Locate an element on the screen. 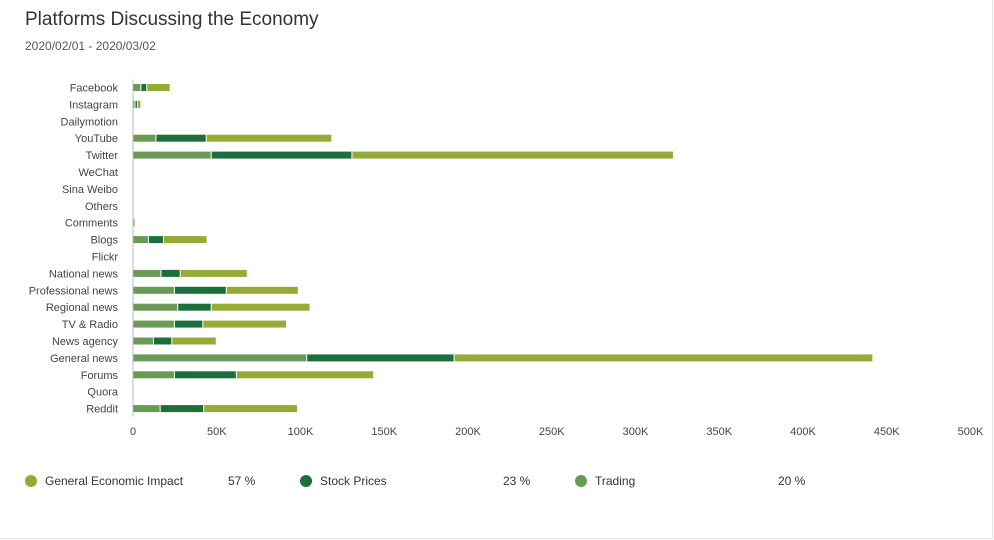 The height and width of the screenshot is (540, 994). category-label: Twitter is located at coordinates (102, 156).